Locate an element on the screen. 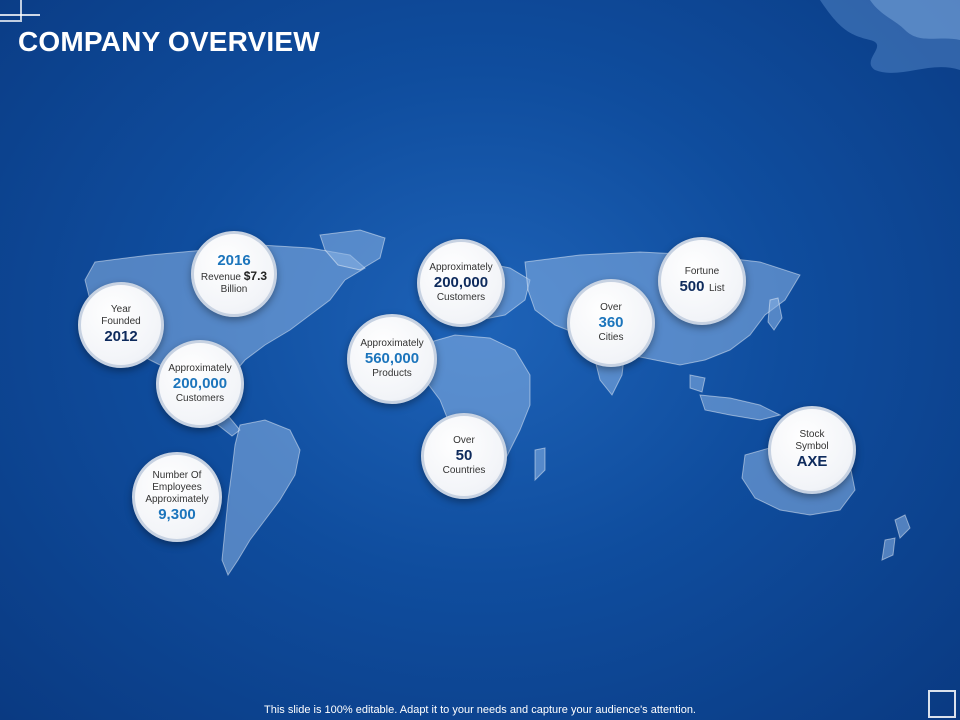 The width and height of the screenshot is (960, 720). revenue-amount: $7.3 is located at coordinates (255, 276).